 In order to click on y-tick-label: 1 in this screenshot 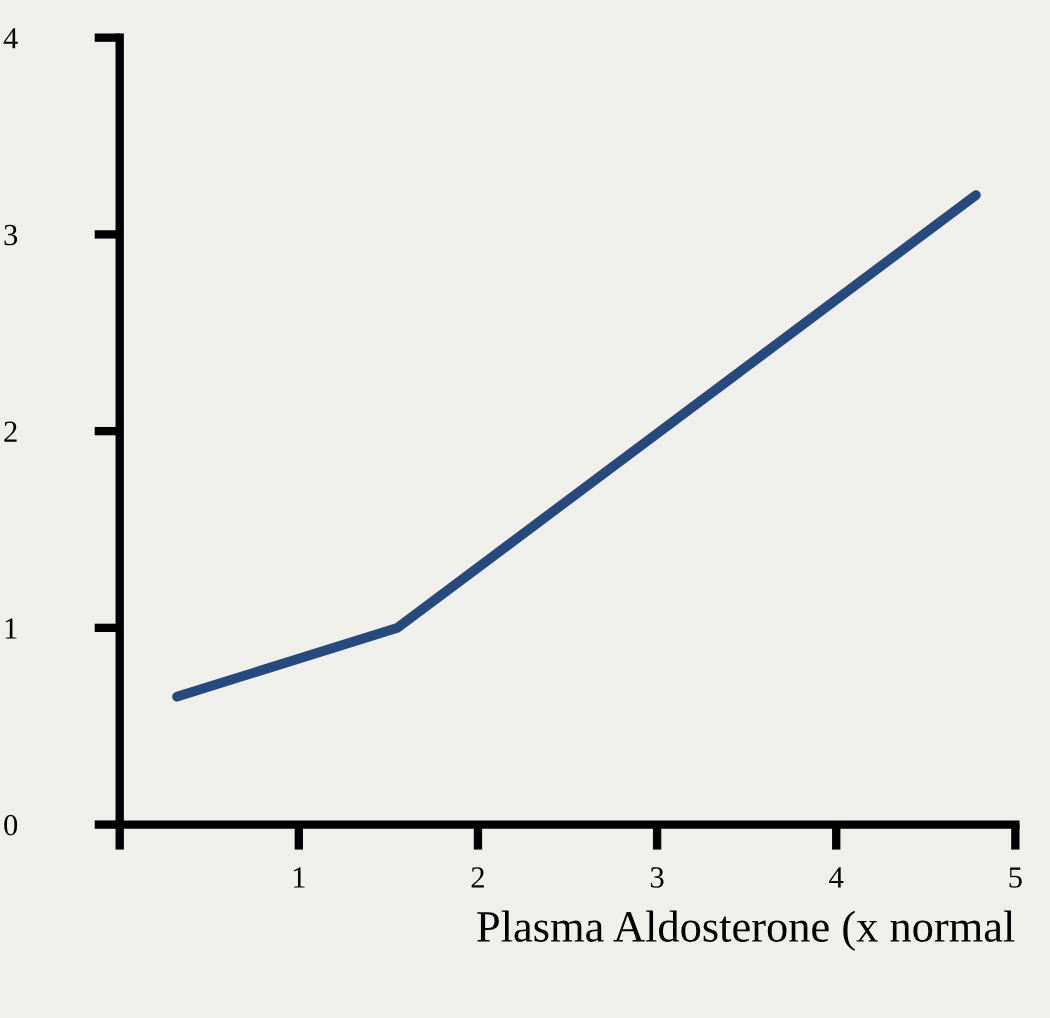, I will do `click(11, 628)`.